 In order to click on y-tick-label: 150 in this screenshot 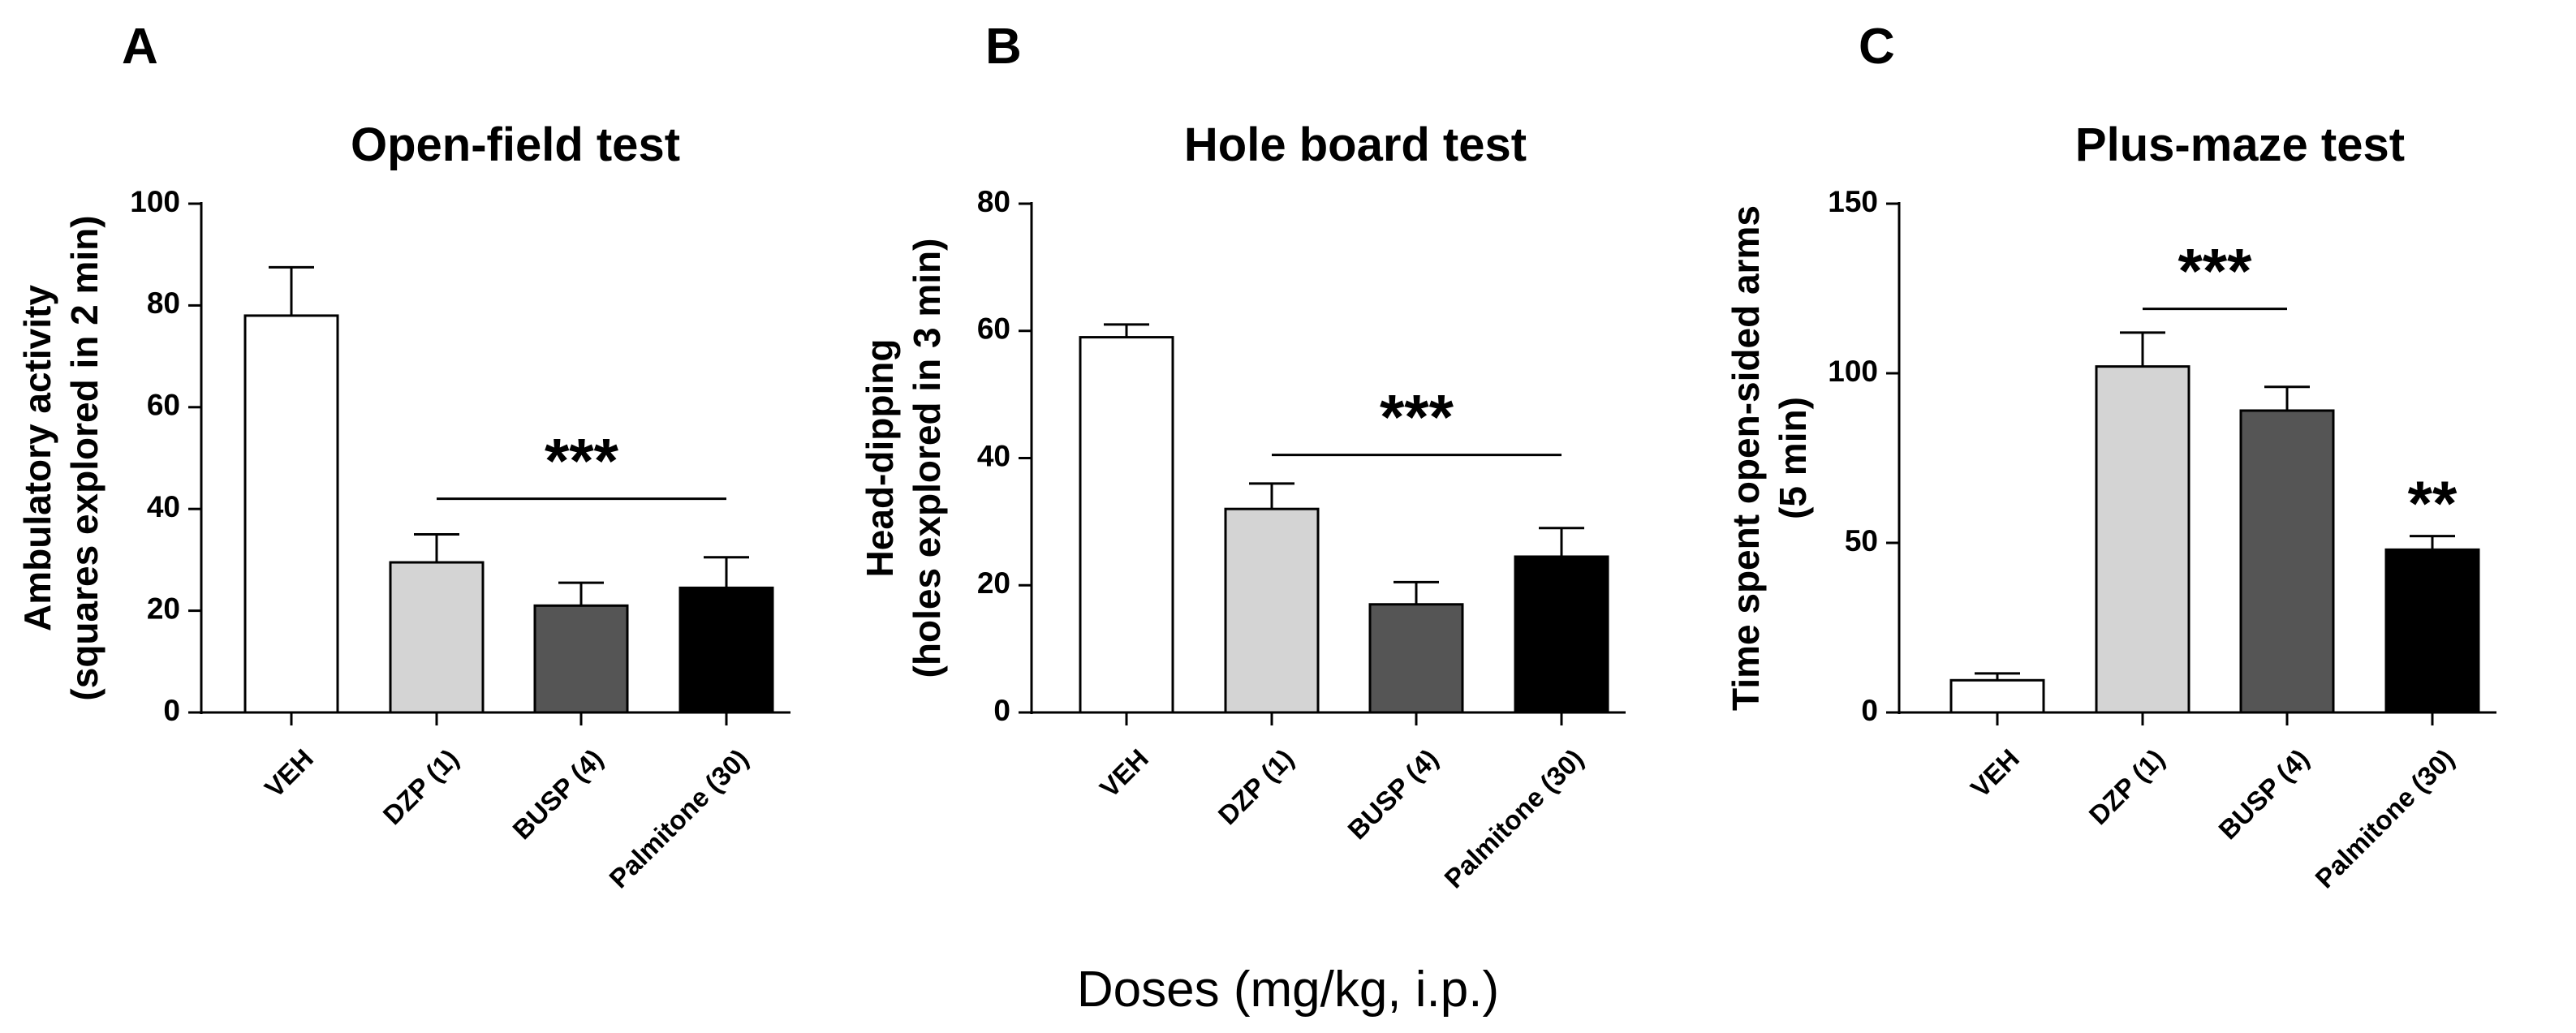, I will do `click(1853, 201)`.